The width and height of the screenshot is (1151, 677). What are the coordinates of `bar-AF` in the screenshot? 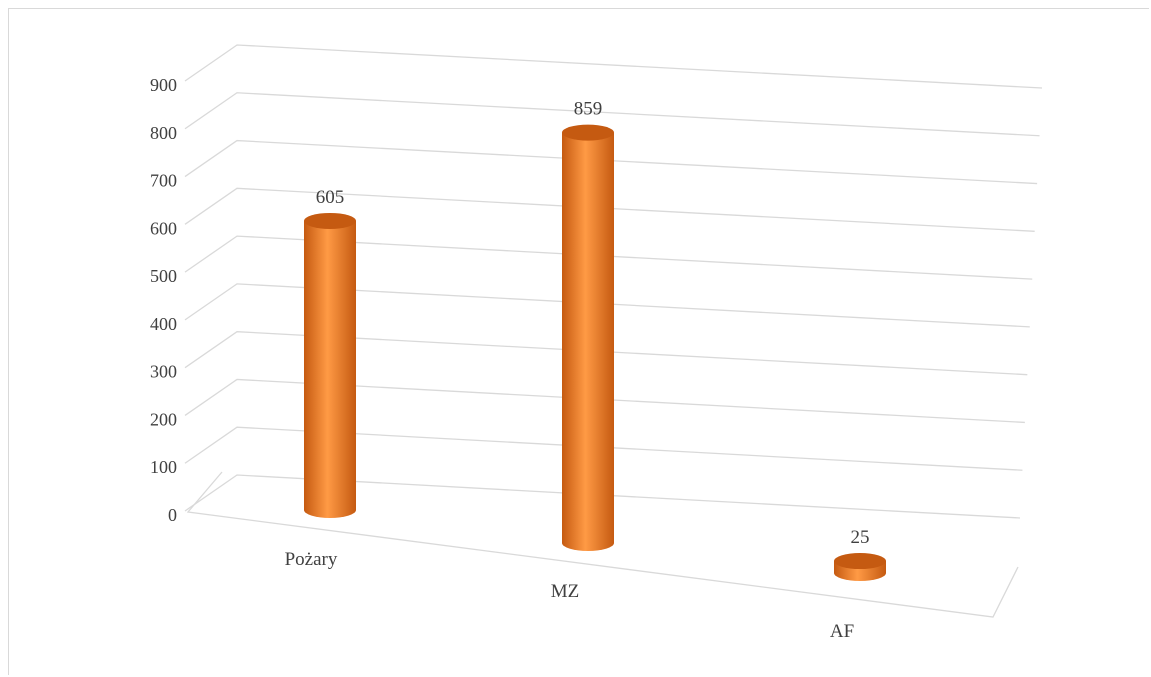 It's located at (860, 567).